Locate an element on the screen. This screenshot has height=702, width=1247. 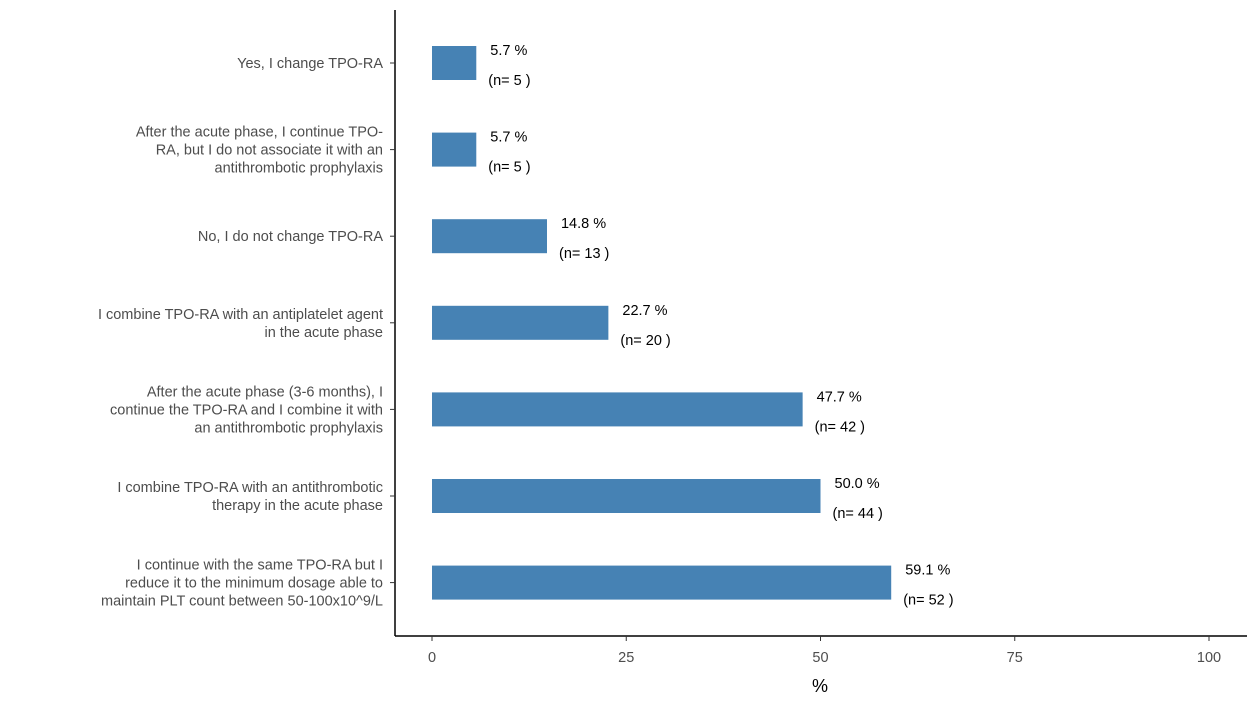
category-label-line: reduce it to the minimum dosage able to is located at coordinates (254, 584).